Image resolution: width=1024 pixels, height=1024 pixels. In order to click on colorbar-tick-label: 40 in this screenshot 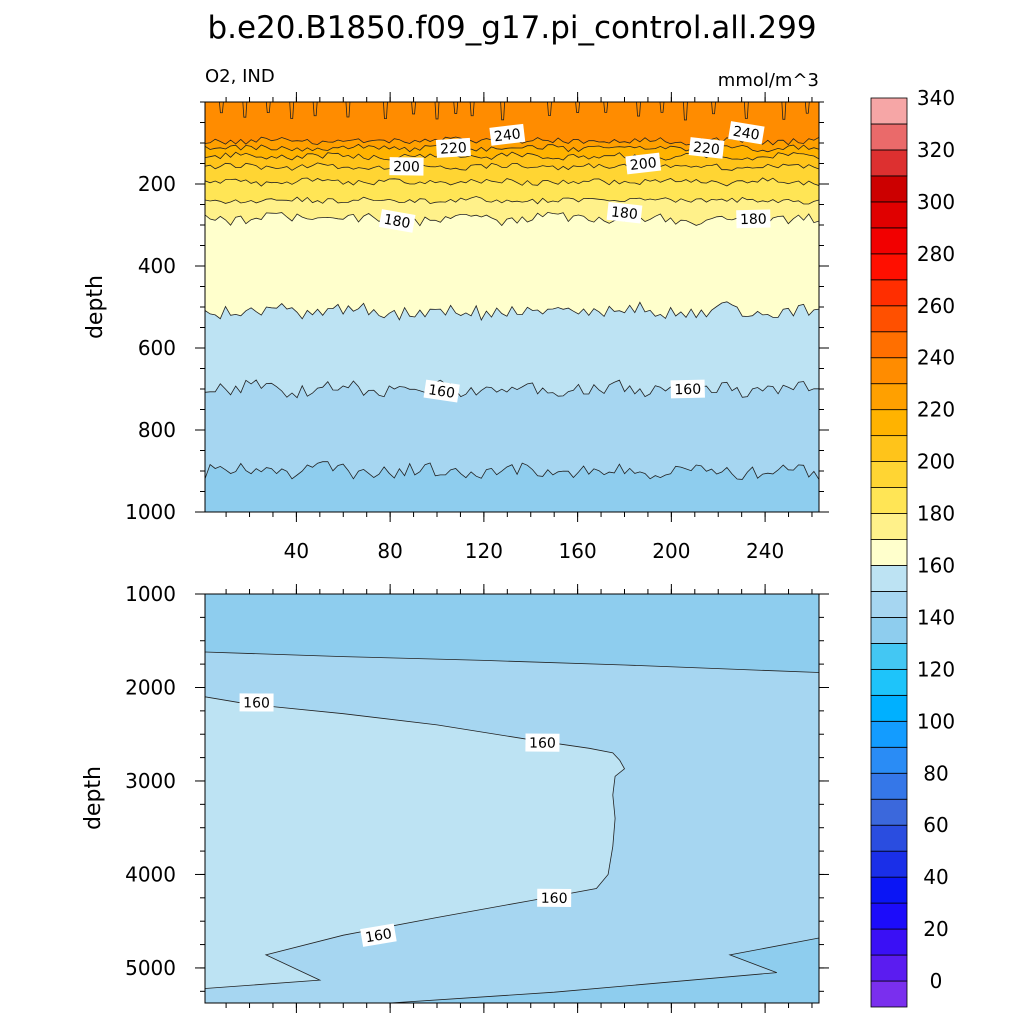, I will do `click(935, 877)`.